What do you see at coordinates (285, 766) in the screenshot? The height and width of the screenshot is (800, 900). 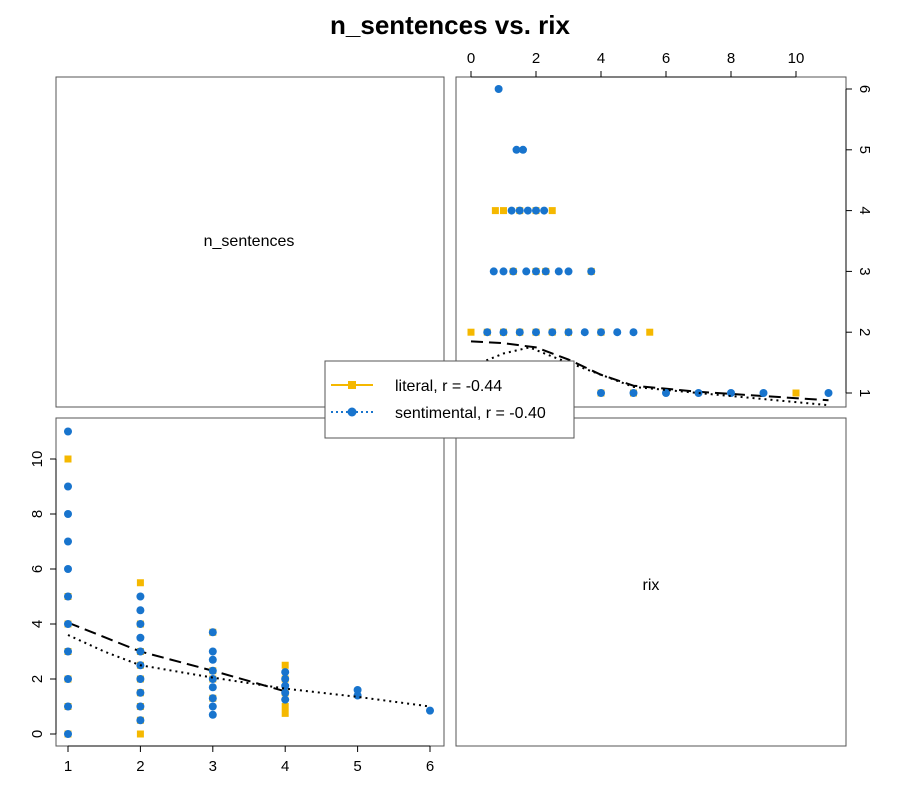 I see `bottom-axis-tick-label: 4` at bounding box center [285, 766].